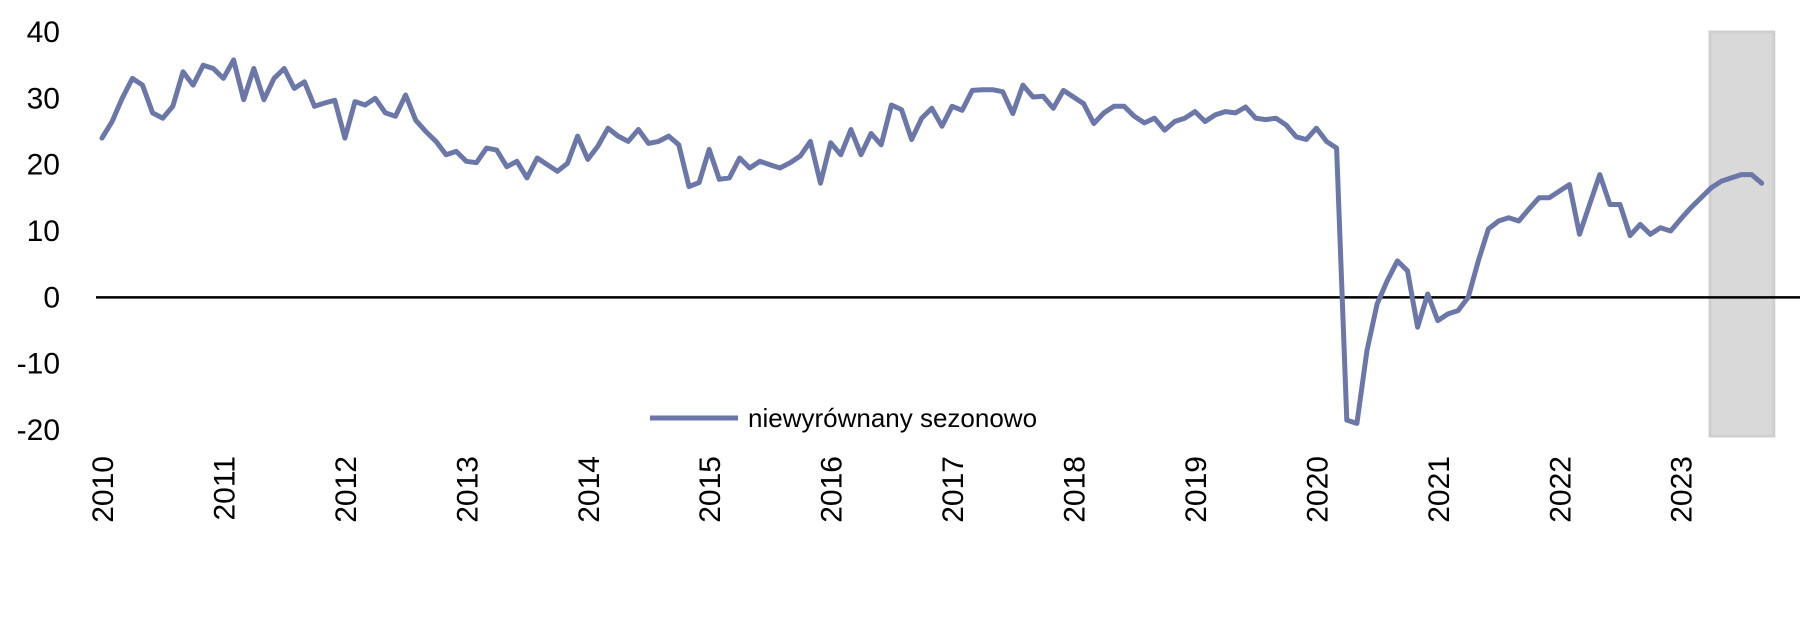  Describe the element at coordinates (467, 489) in the screenshot. I see `x-tick-label: 2013` at that location.